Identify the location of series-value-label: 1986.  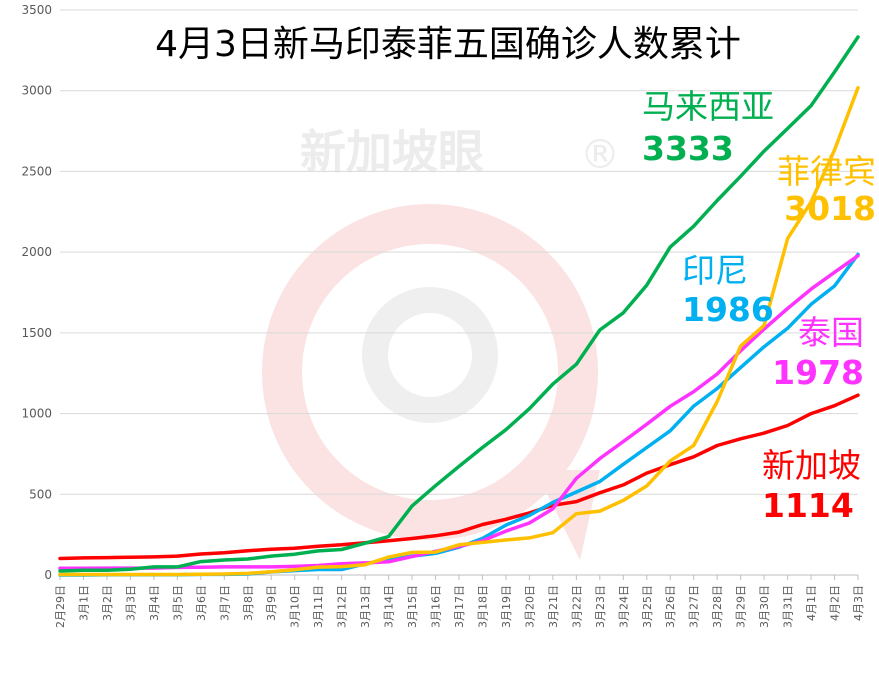
(728, 309).